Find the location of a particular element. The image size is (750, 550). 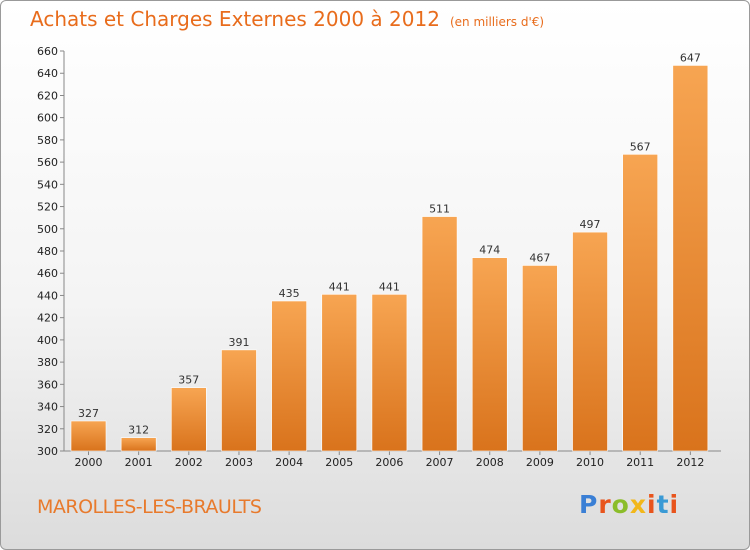

y-tick-label: 440 is located at coordinates (47, 295).